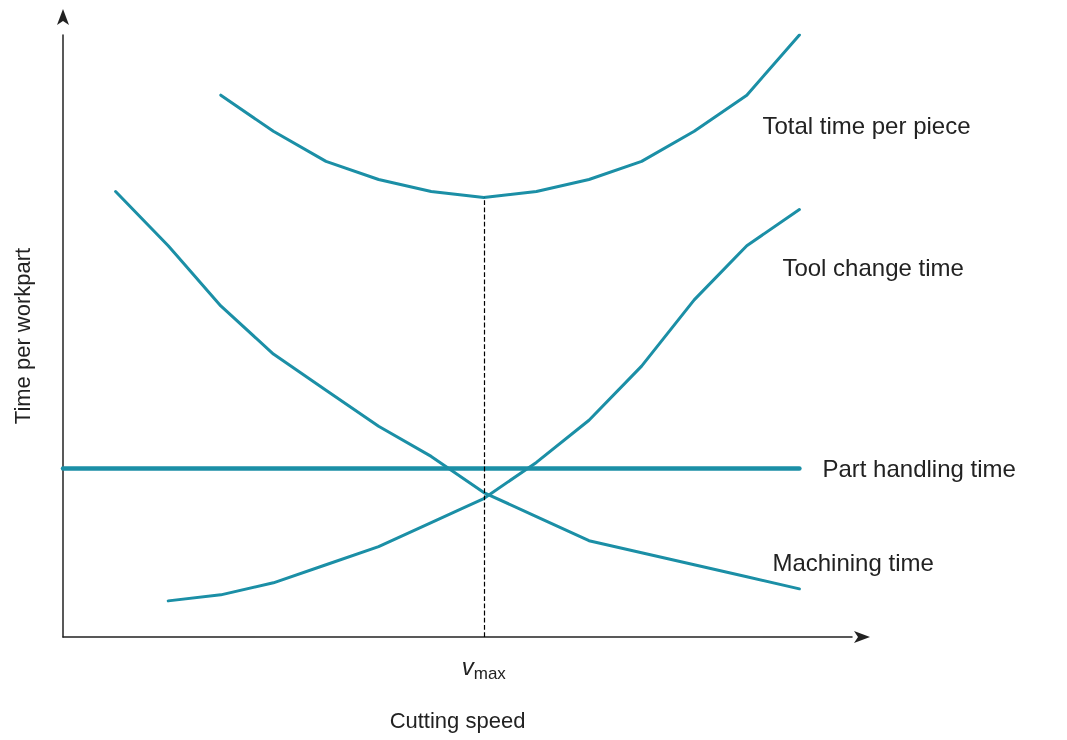  What do you see at coordinates (873, 268) in the screenshot?
I see `series-label: Tool change time` at bounding box center [873, 268].